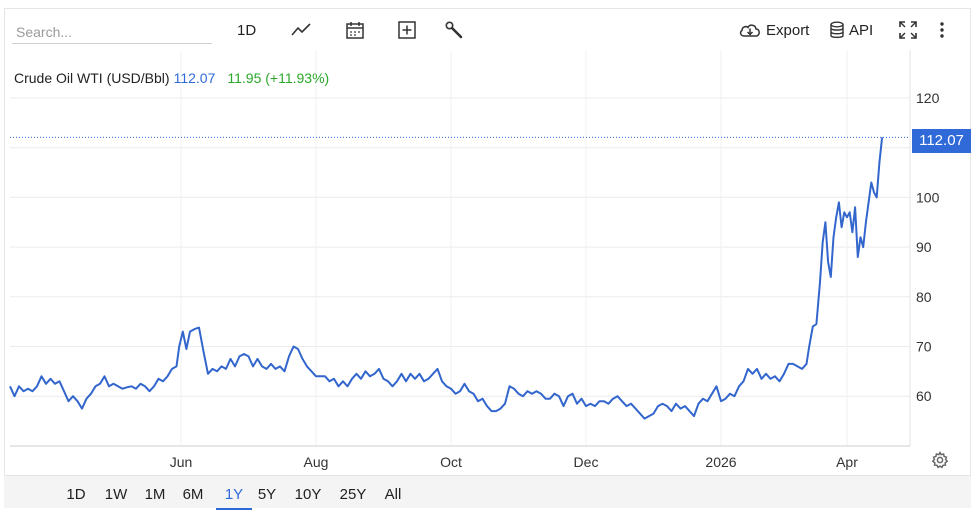  I want to click on range-button-all: All, so click(393, 494).